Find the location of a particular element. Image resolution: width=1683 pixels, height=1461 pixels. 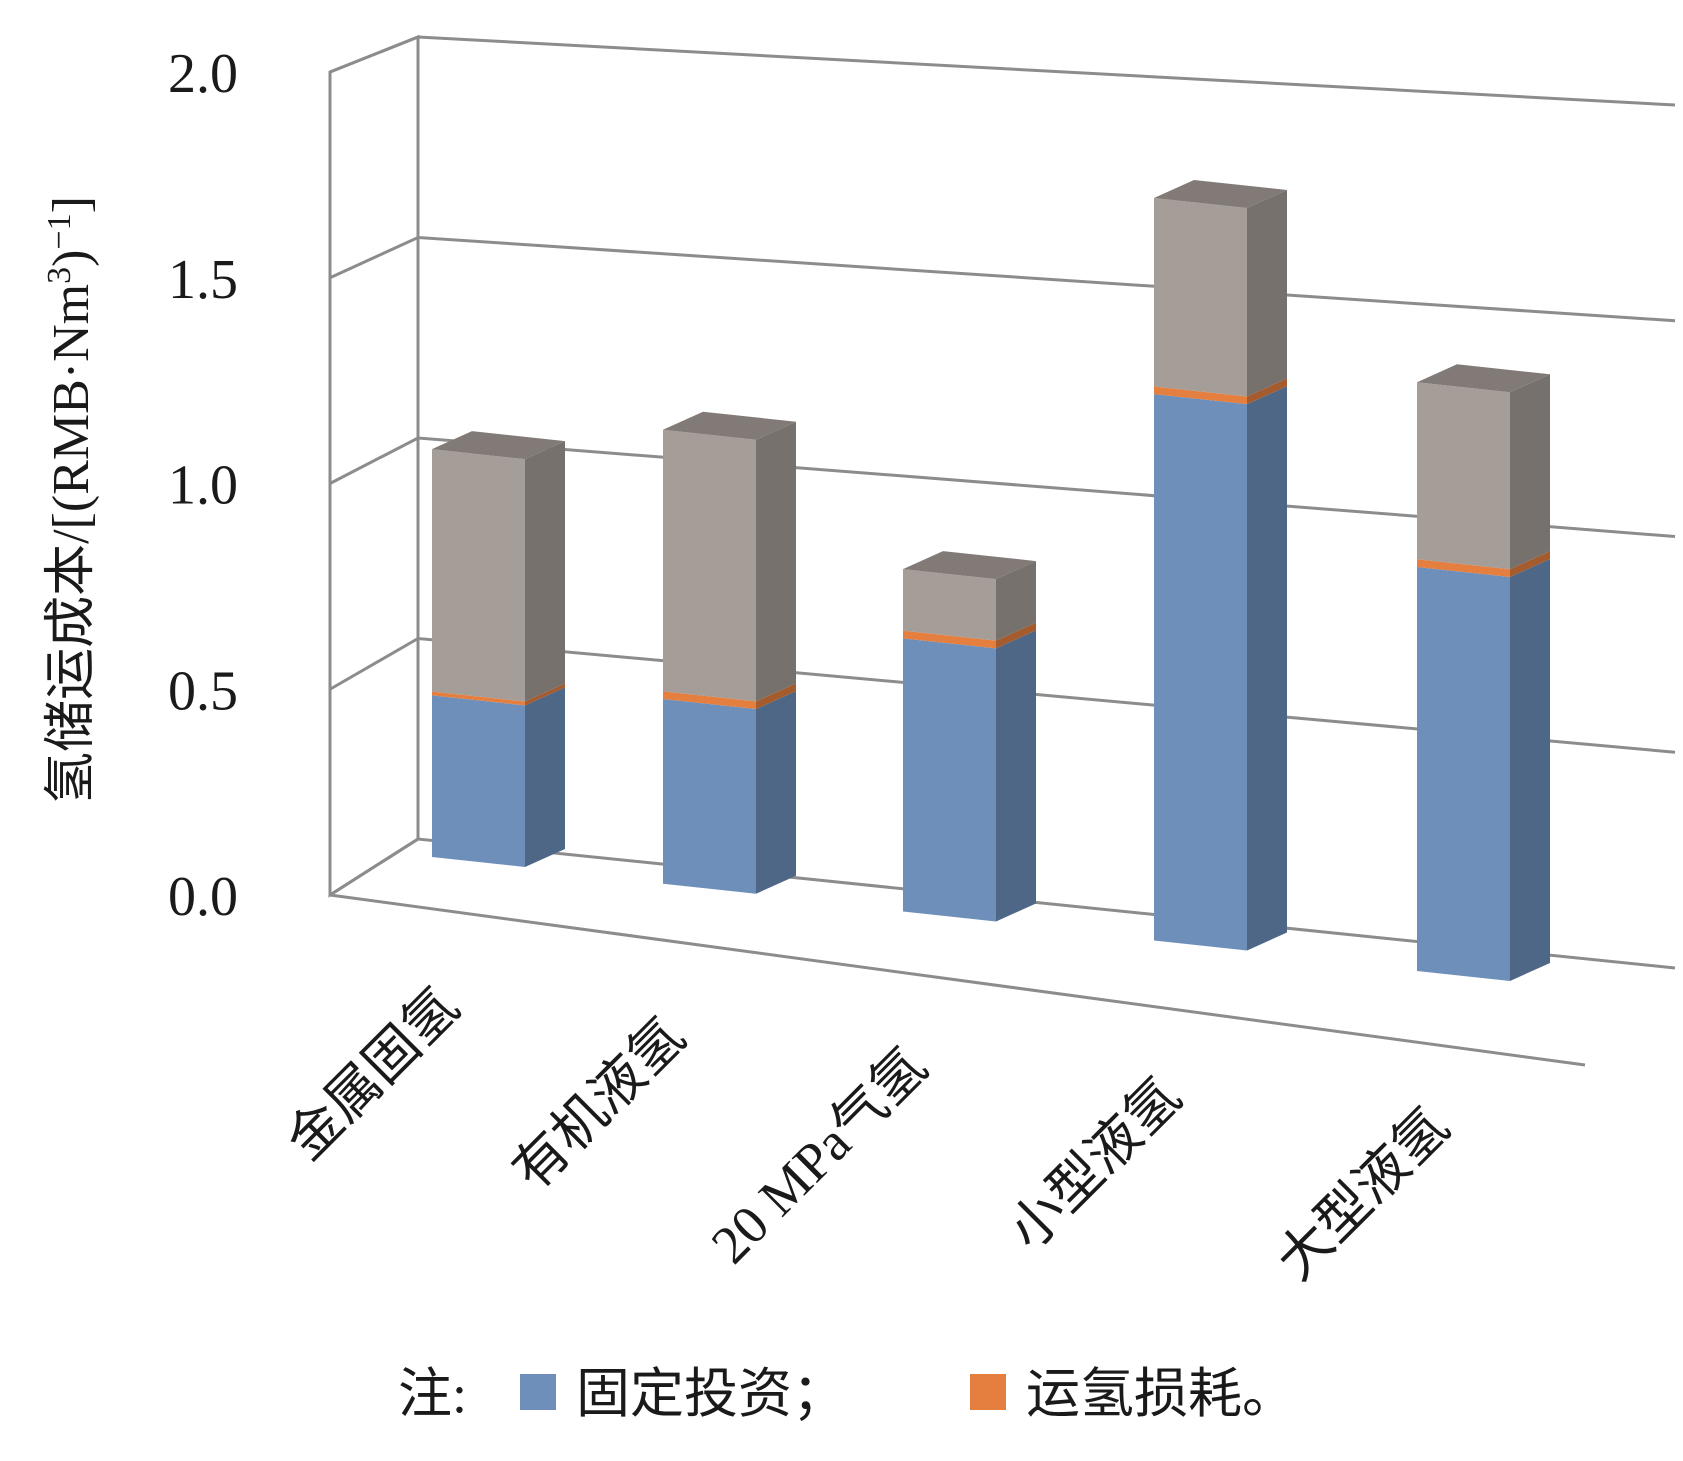

y-tick-label: 0.0 is located at coordinates (203, 897).